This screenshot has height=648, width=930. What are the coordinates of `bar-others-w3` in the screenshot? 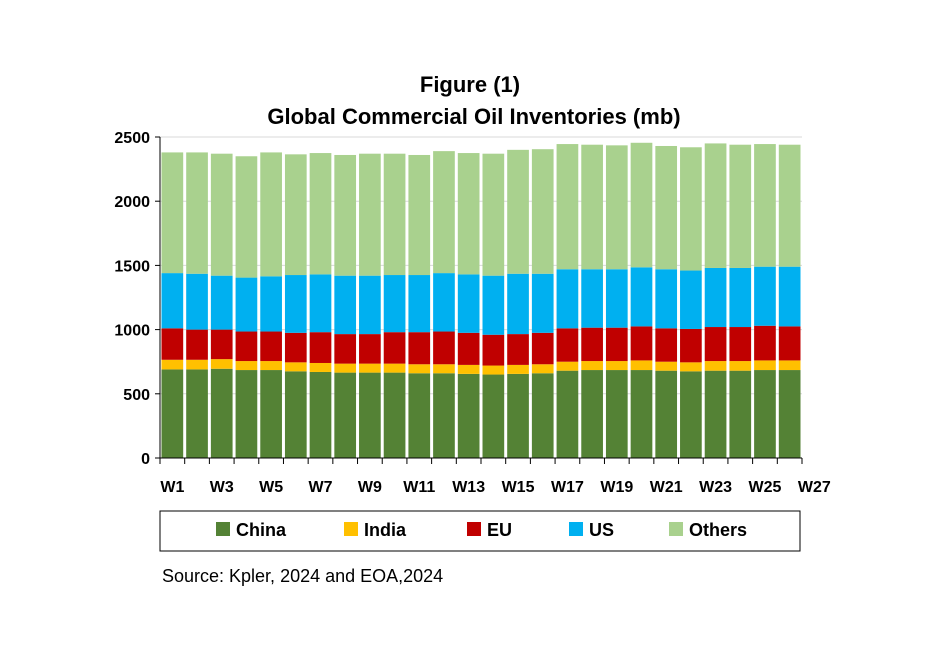 It's located at (221, 214).